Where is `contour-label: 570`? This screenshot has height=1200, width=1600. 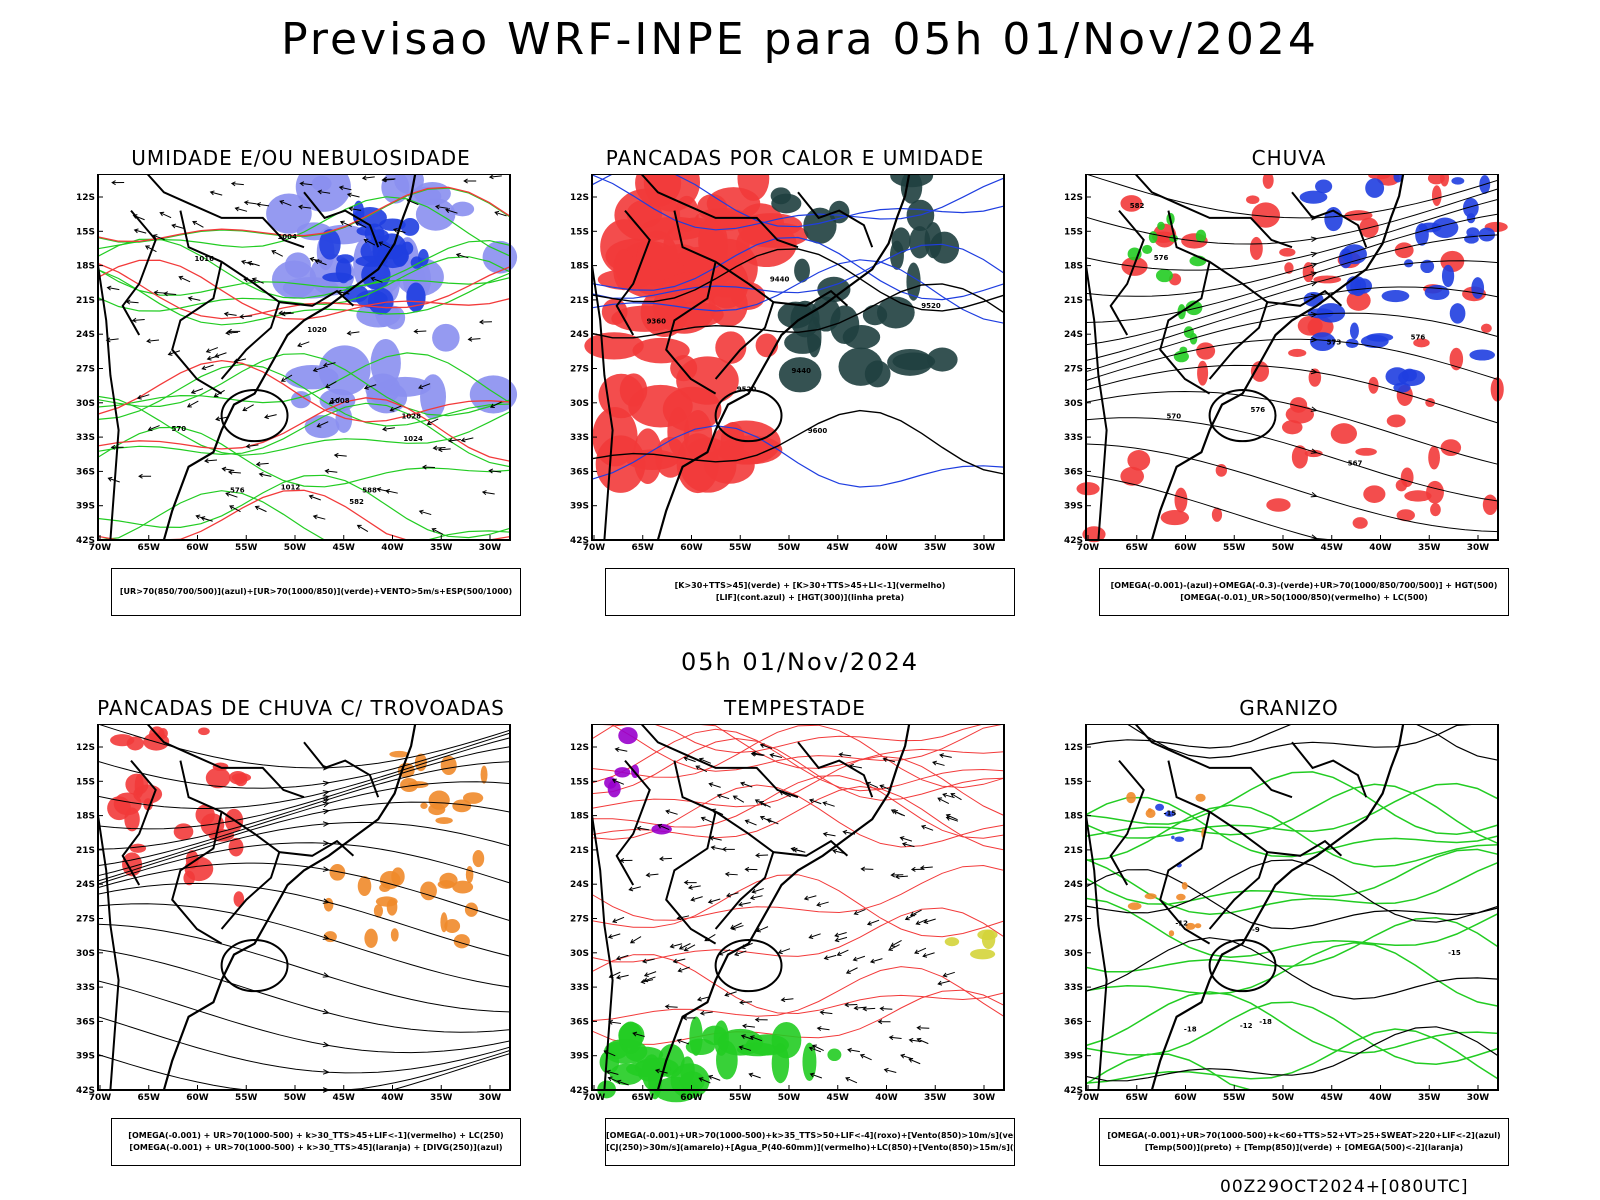
contour-label: 570 is located at coordinates (1173, 417).